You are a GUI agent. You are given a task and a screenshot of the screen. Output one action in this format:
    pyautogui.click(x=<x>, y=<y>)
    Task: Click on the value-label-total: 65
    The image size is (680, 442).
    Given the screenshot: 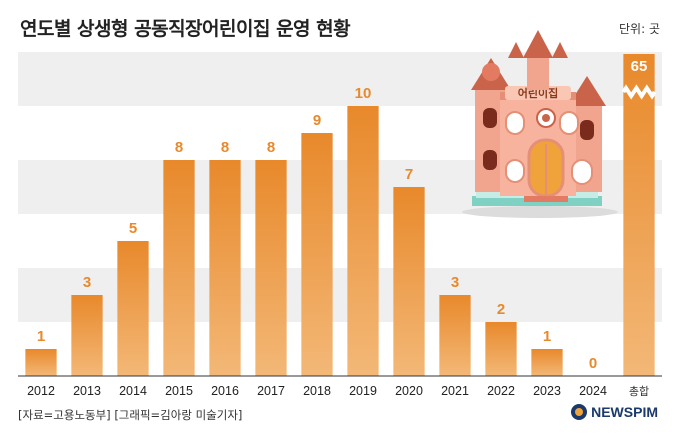 What is the action you would take?
    pyautogui.click(x=639, y=66)
    